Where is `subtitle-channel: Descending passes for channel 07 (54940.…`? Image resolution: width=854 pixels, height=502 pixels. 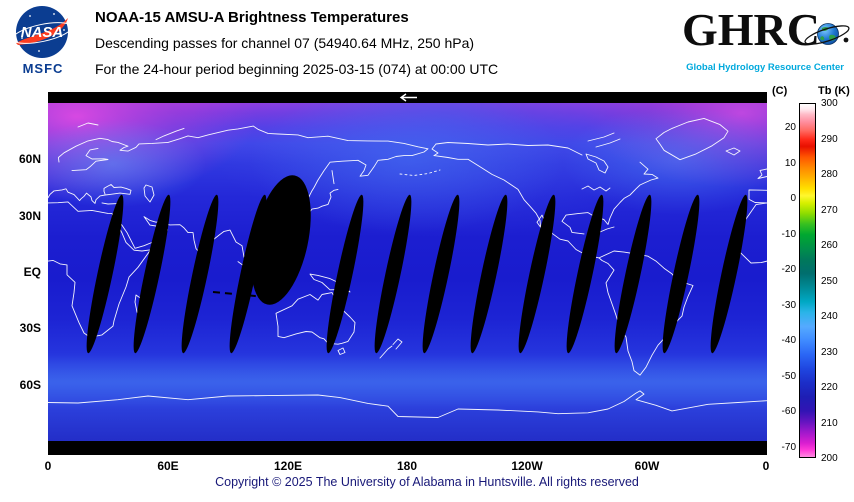 subtitle-channel: Descending passes for channel 07 (54940.… is located at coordinates (285, 43).